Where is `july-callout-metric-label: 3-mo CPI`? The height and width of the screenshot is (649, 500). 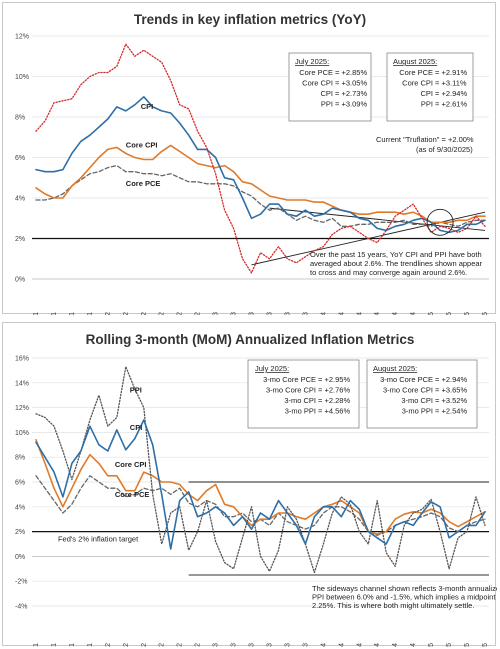 july-callout-metric-label: 3-mo CPI is located at coordinates (300, 400).